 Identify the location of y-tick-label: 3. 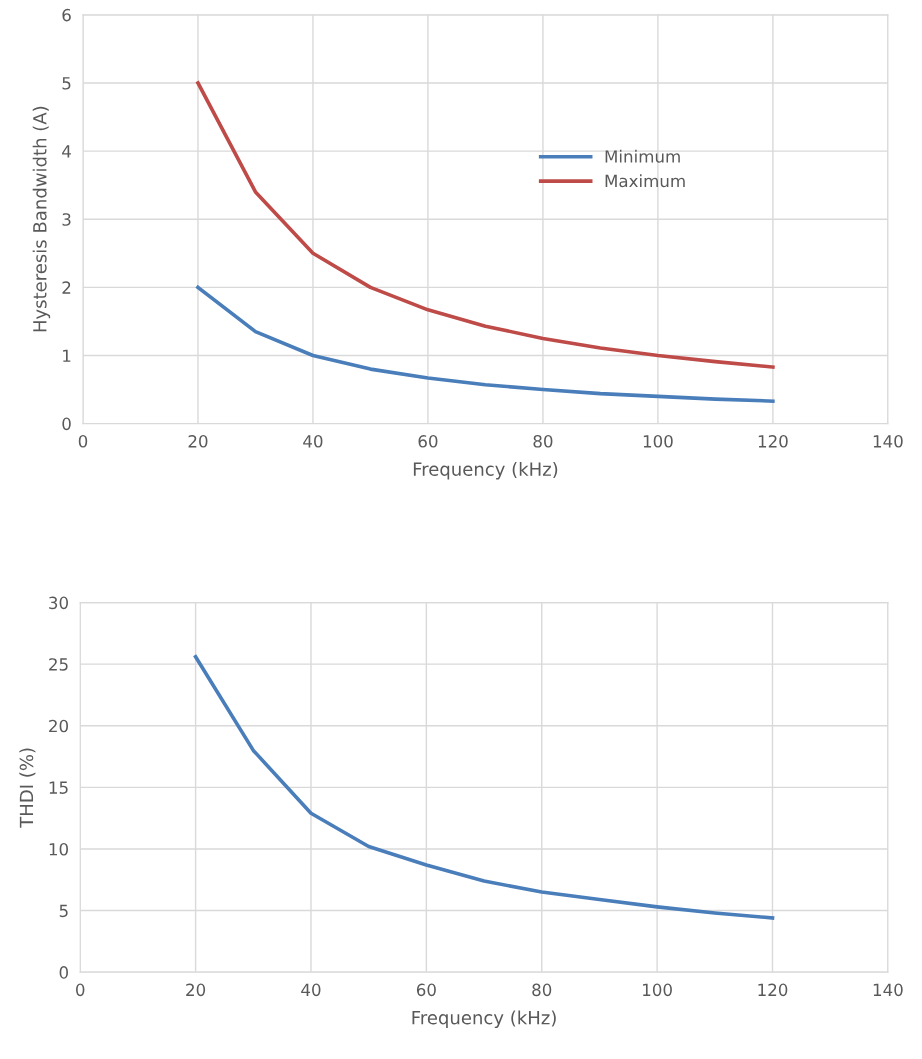
(66, 219).